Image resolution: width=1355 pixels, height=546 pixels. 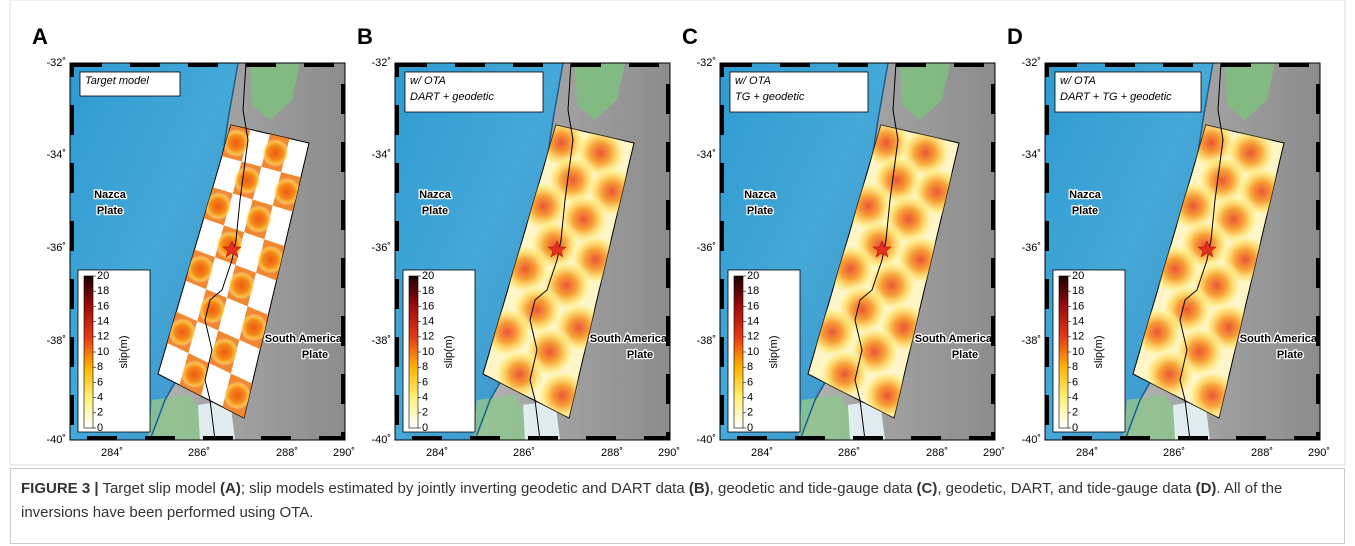 What do you see at coordinates (699, 488) in the screenshot?
I see `caption-text: (B)` at bounding box center [699, 488].